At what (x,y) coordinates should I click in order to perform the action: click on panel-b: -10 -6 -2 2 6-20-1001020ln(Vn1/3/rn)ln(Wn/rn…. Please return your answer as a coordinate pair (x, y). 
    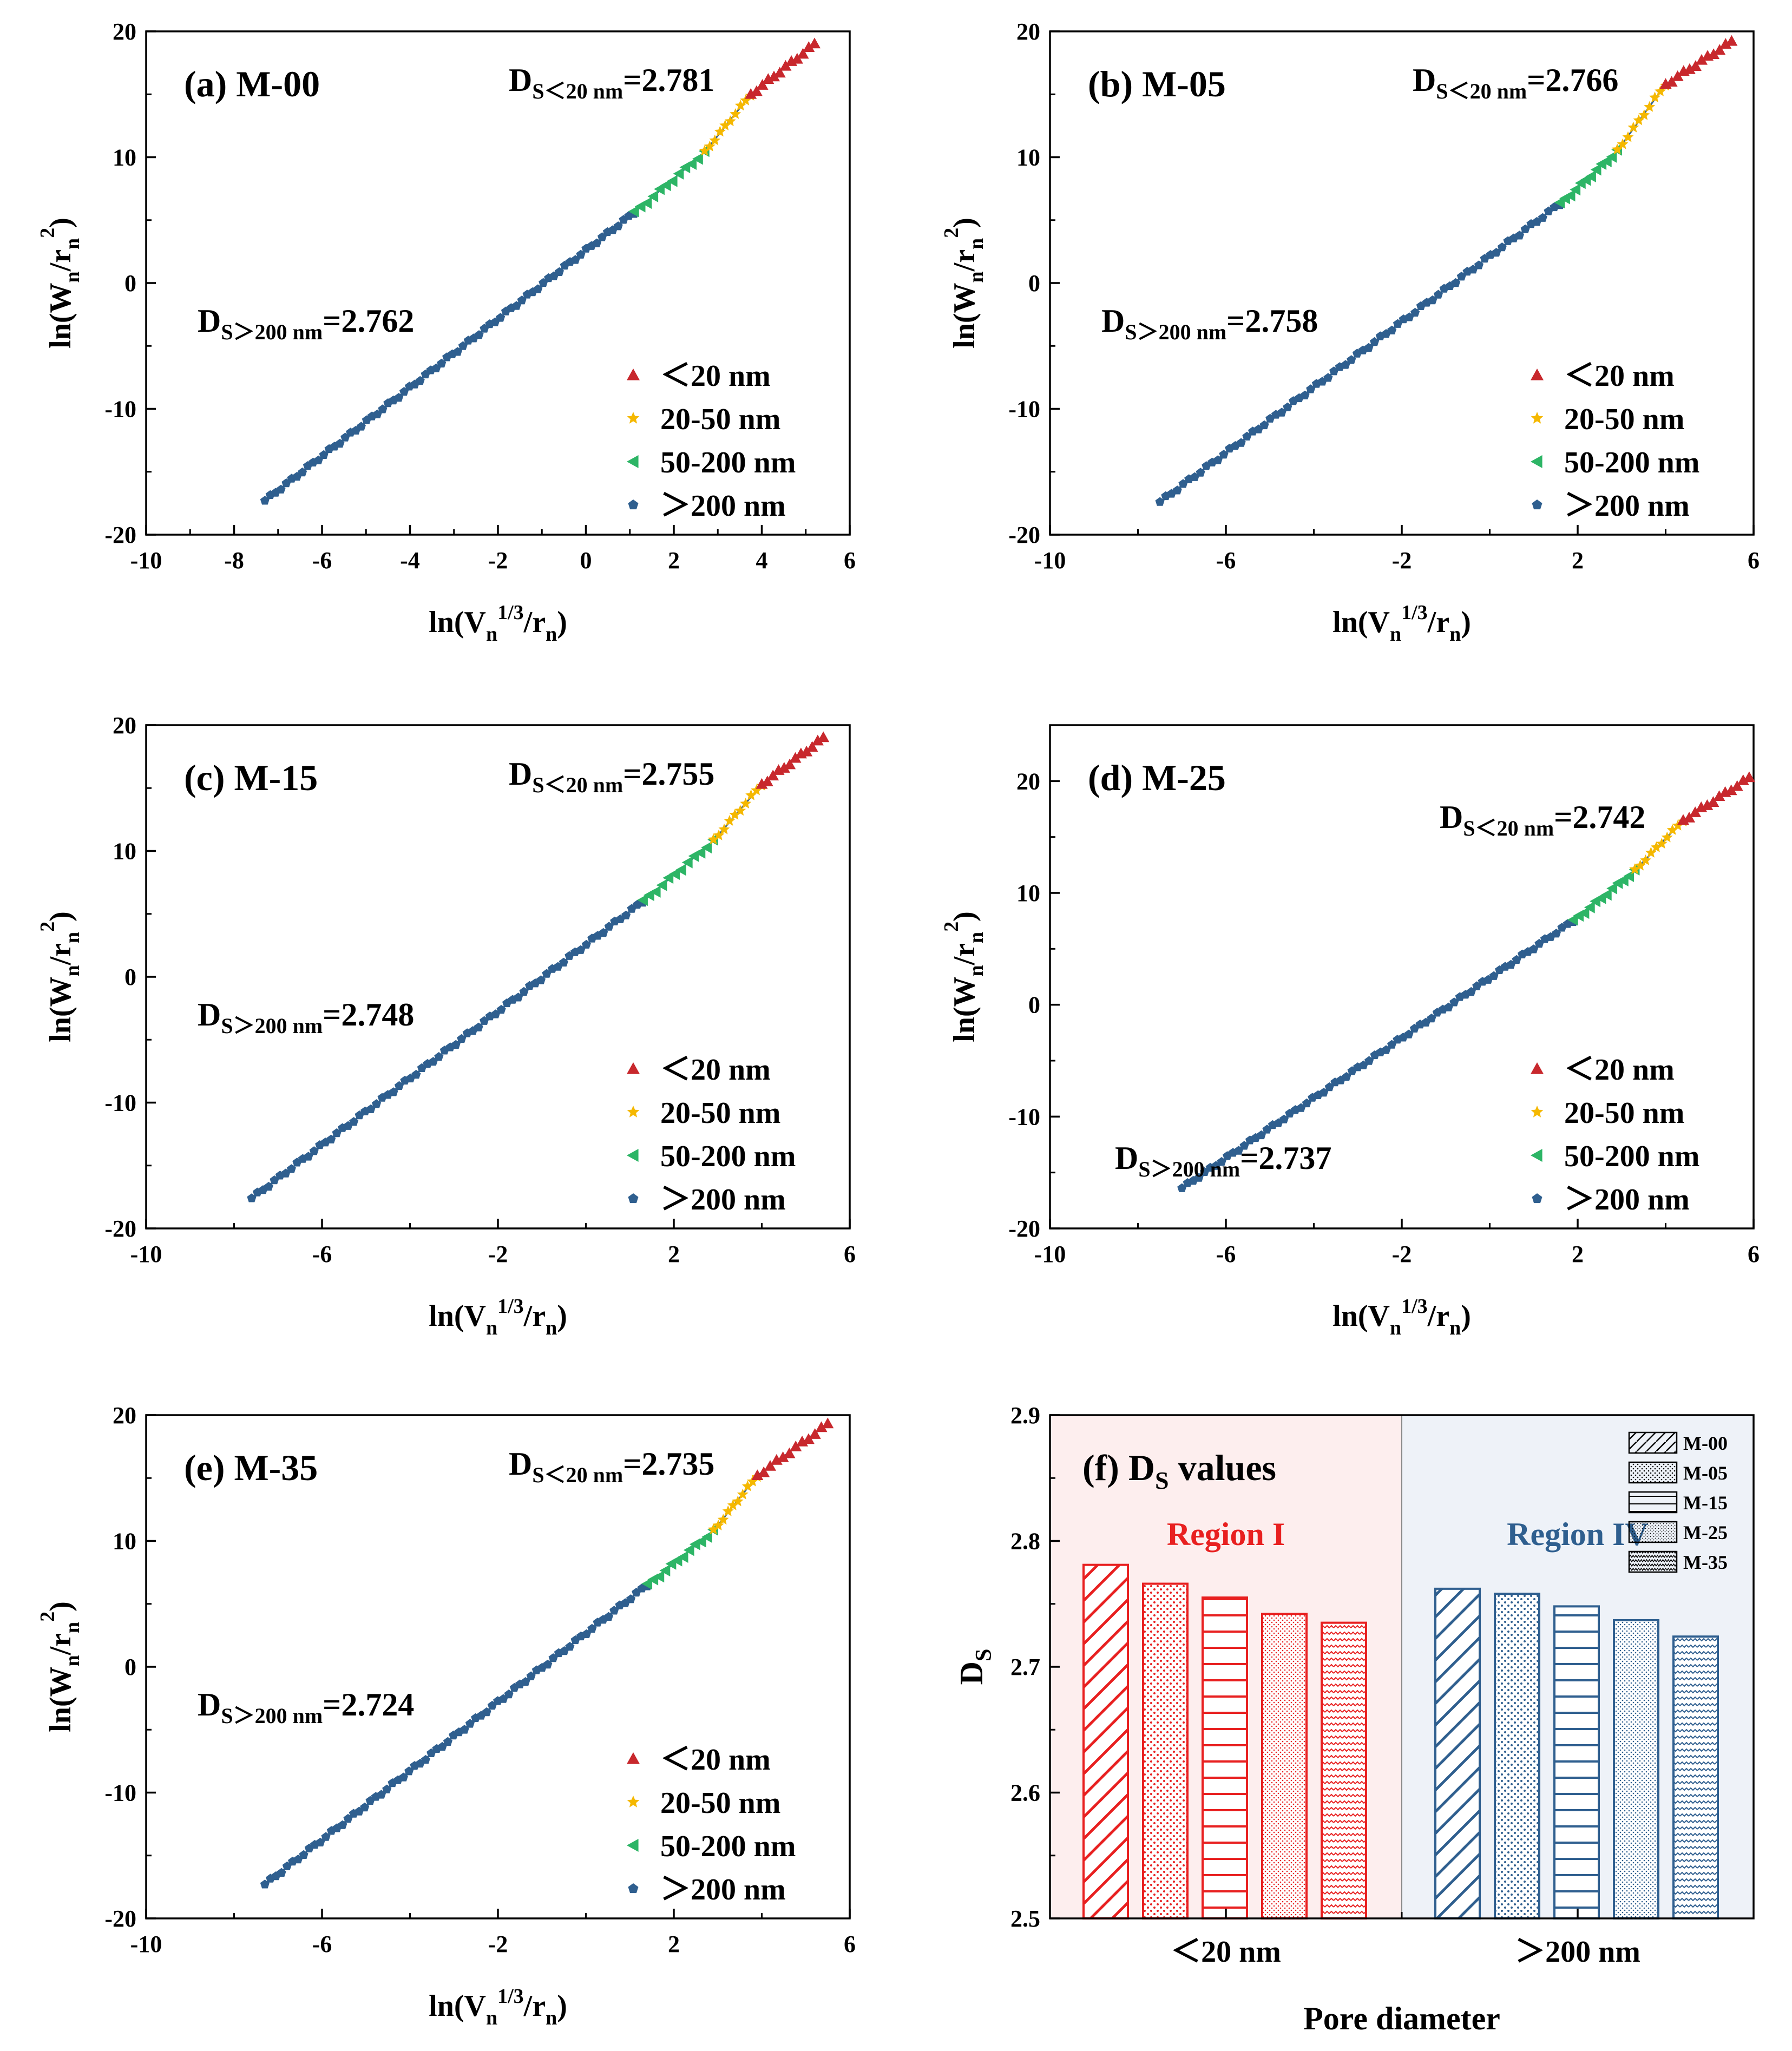
    Looking at the image, I should click on (1350, 332).